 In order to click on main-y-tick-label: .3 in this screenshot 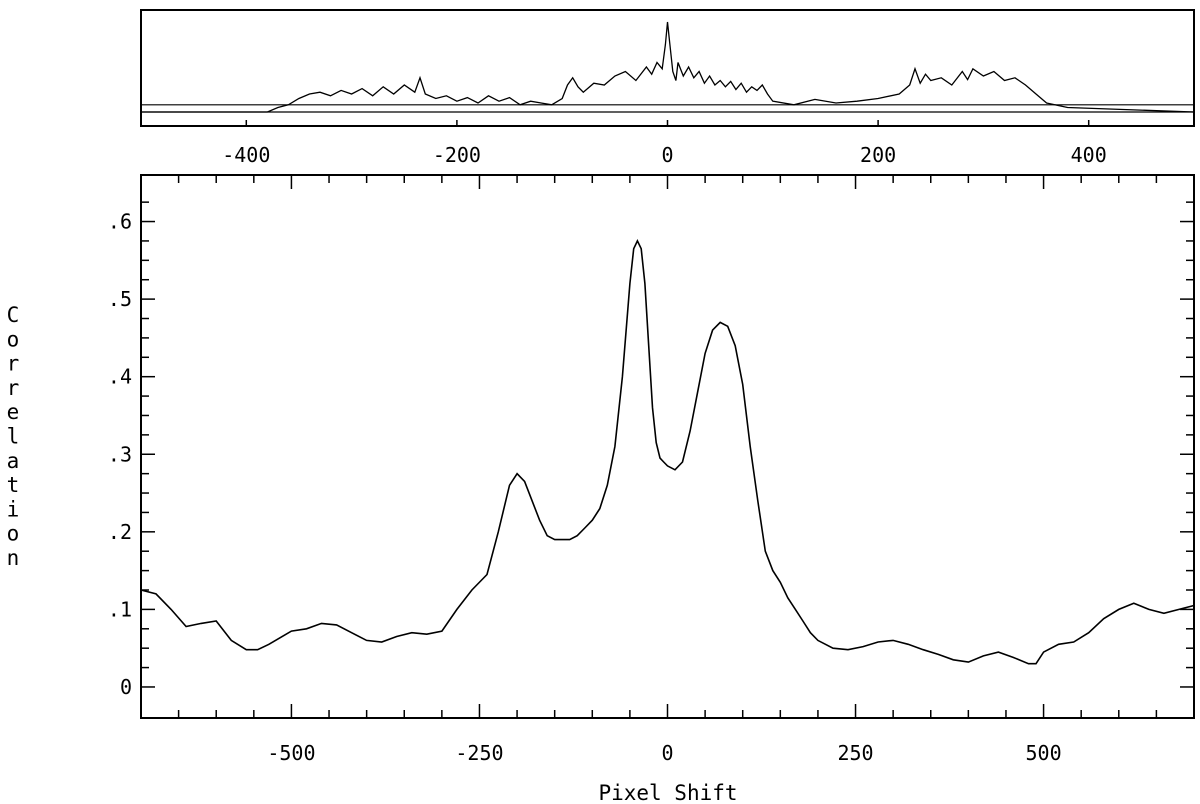, I will do `click(120, 454)`.